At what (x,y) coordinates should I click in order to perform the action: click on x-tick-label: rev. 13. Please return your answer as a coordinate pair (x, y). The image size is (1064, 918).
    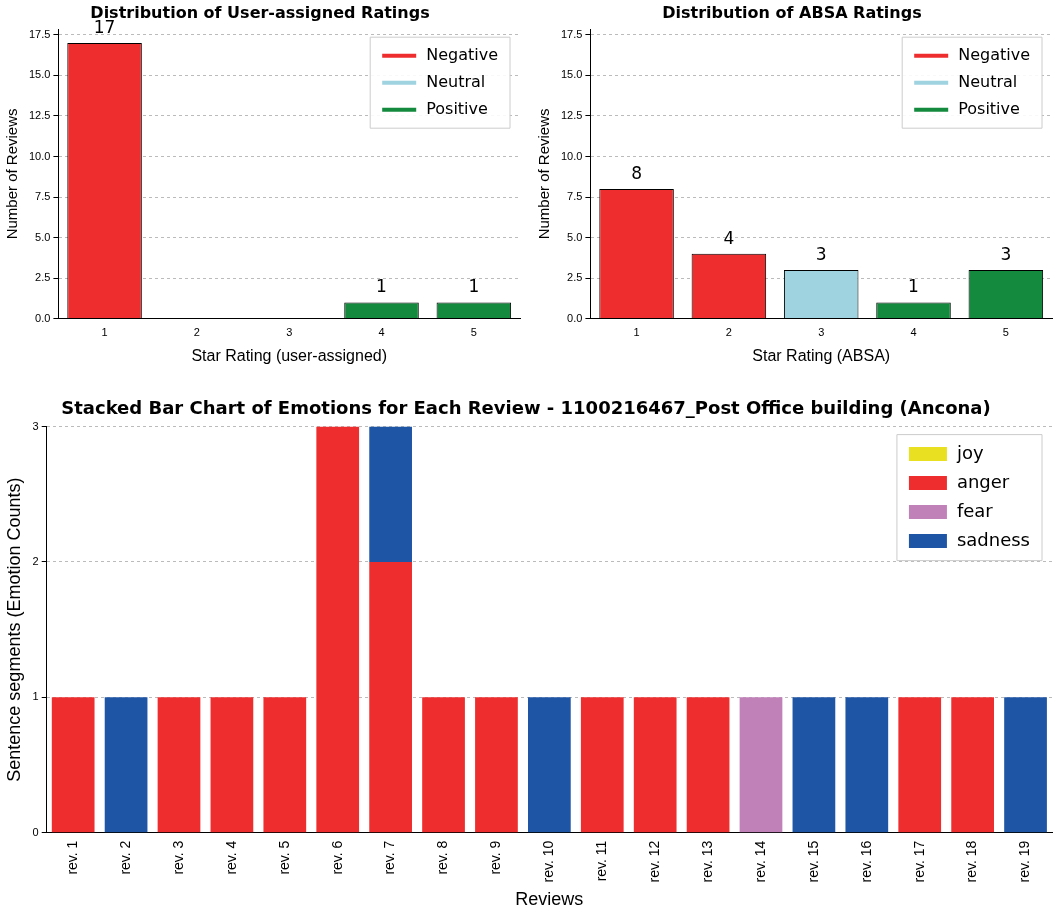
    Looking at the image, I should click on (706, 861).